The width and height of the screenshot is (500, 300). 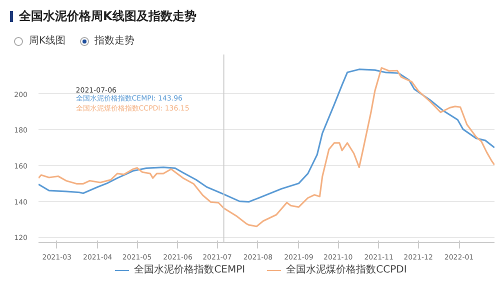 I want to click on legend-label: 全国水泥煤价格指数CCPDI, so click(x=346, y=270).